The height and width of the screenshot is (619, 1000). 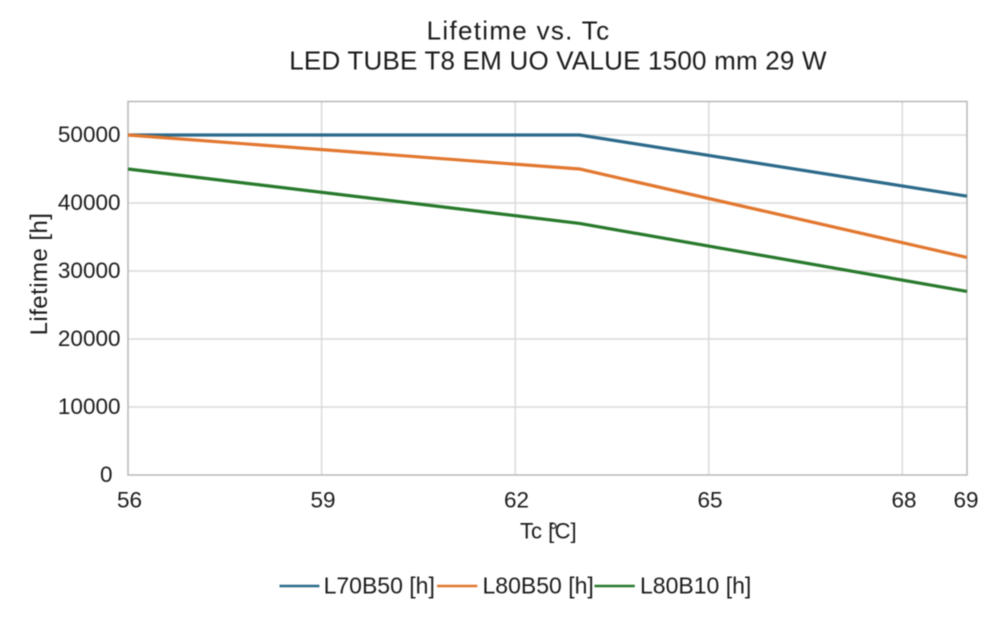 What do you see at coordinates (965, 500) in the screenshot?
I see `svg-text: 69` at bounding box center [965, 500].